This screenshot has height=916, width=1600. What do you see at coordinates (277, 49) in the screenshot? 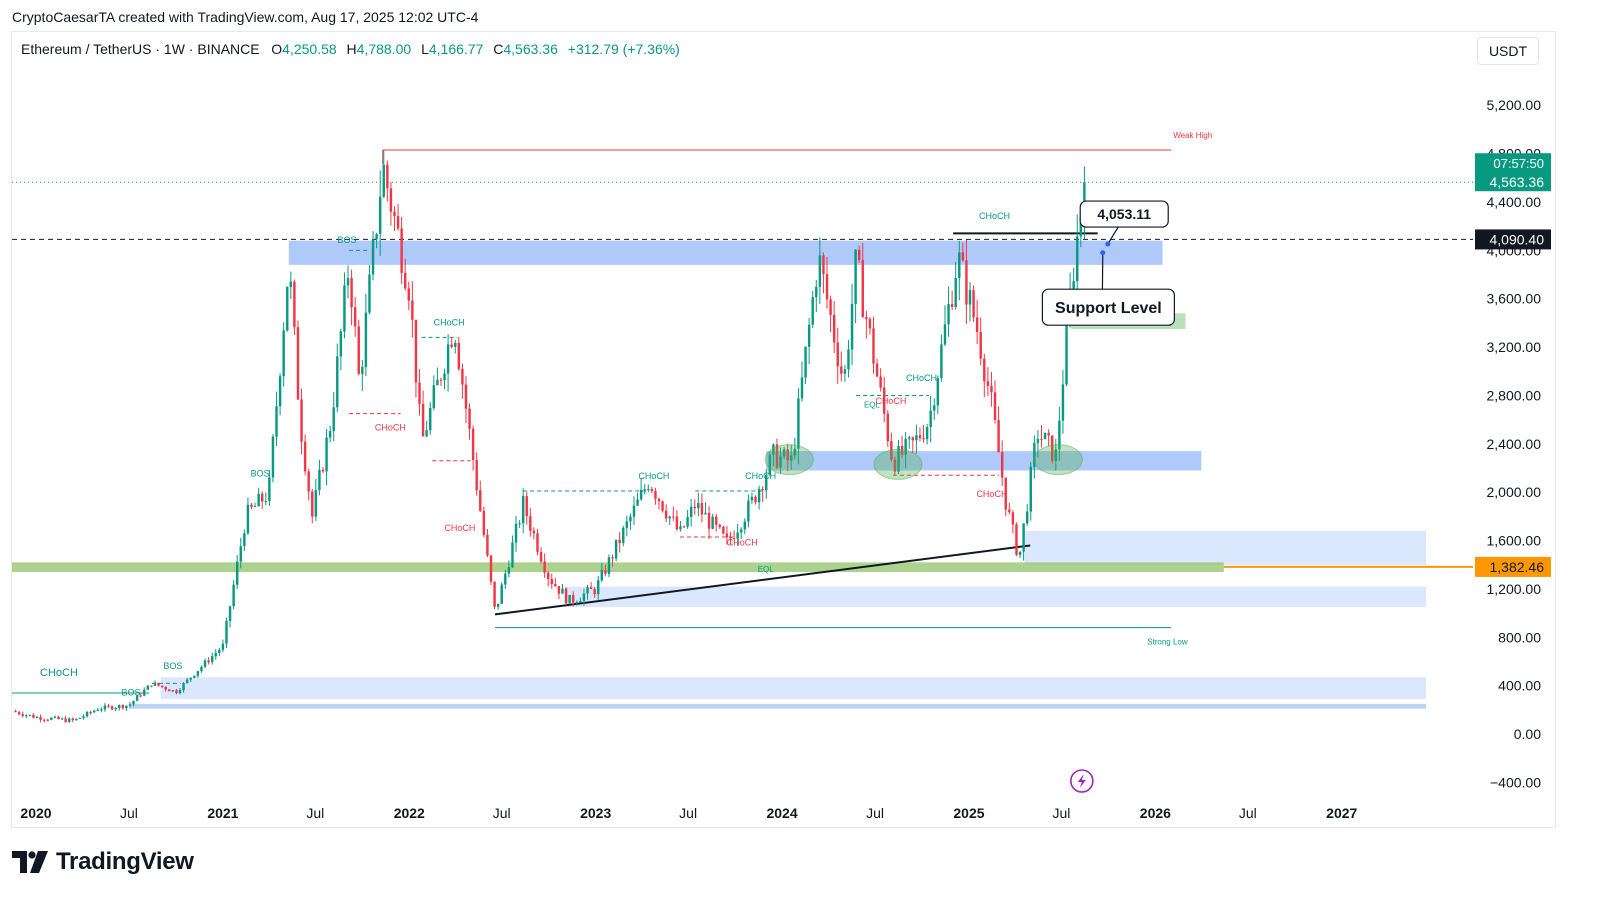
I see `open-label: O` at bounding box center [277, 49].